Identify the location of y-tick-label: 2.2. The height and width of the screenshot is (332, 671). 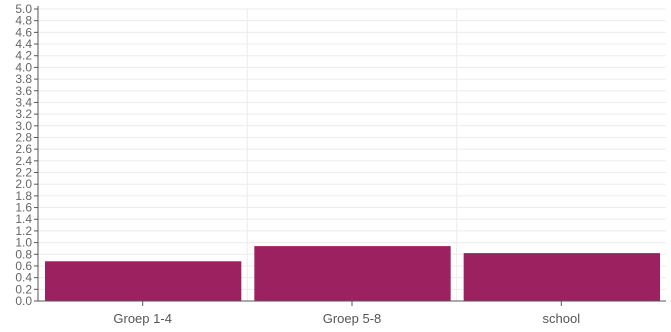
(23, 173).